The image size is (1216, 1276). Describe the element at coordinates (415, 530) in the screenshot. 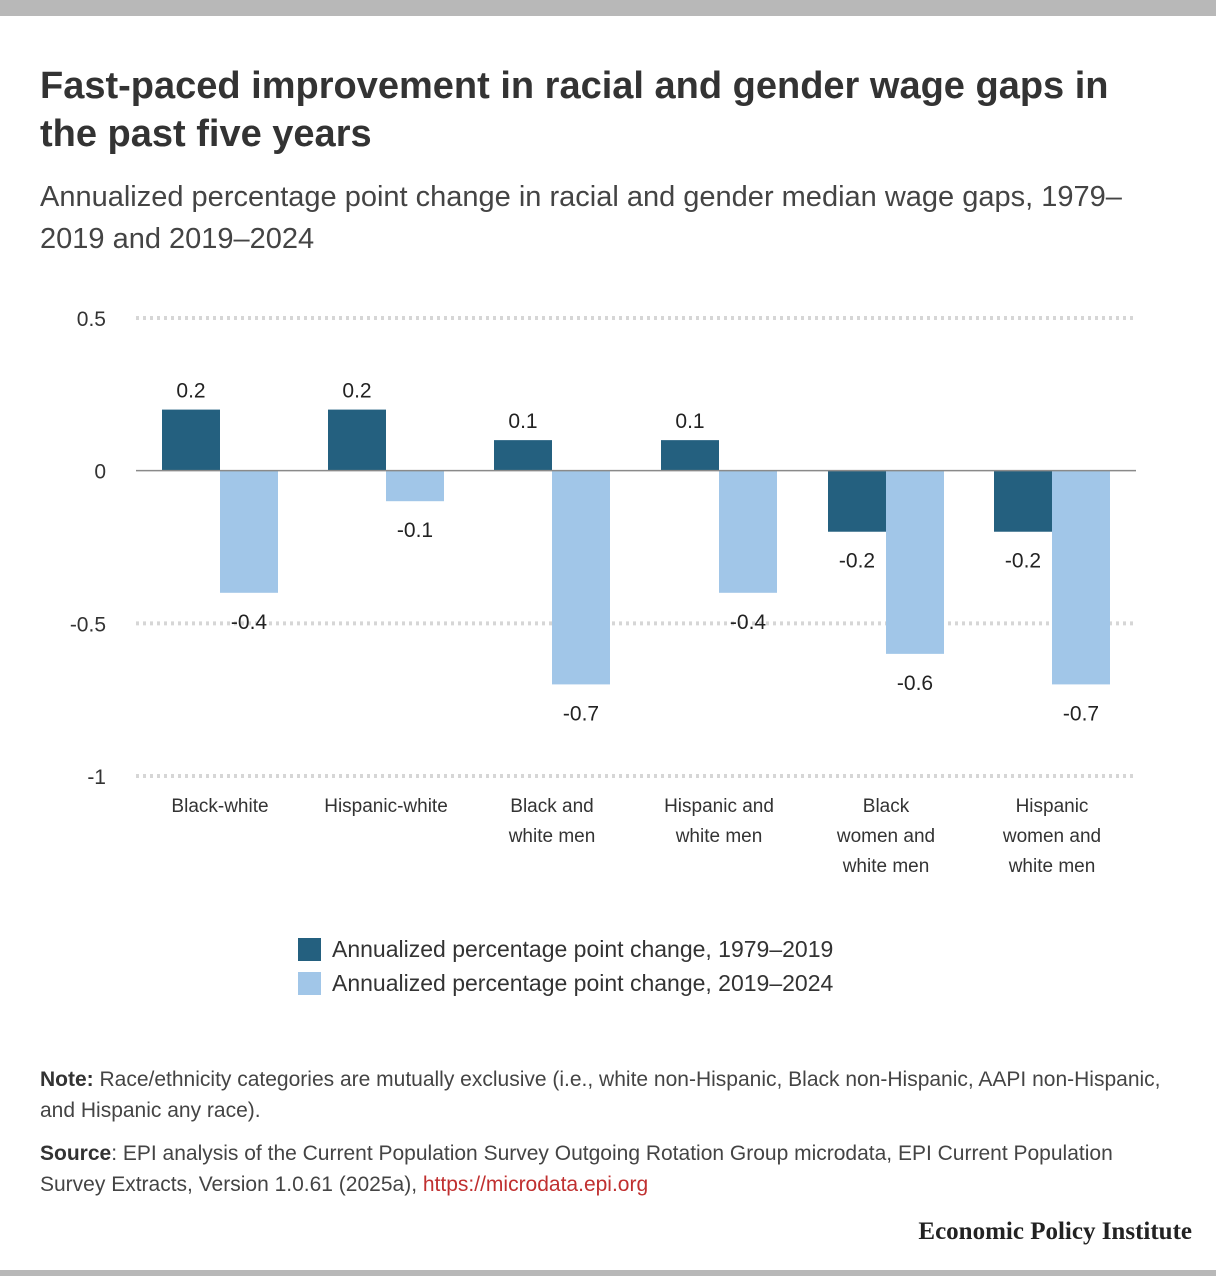

I see `data-label: -0.1` at that location.